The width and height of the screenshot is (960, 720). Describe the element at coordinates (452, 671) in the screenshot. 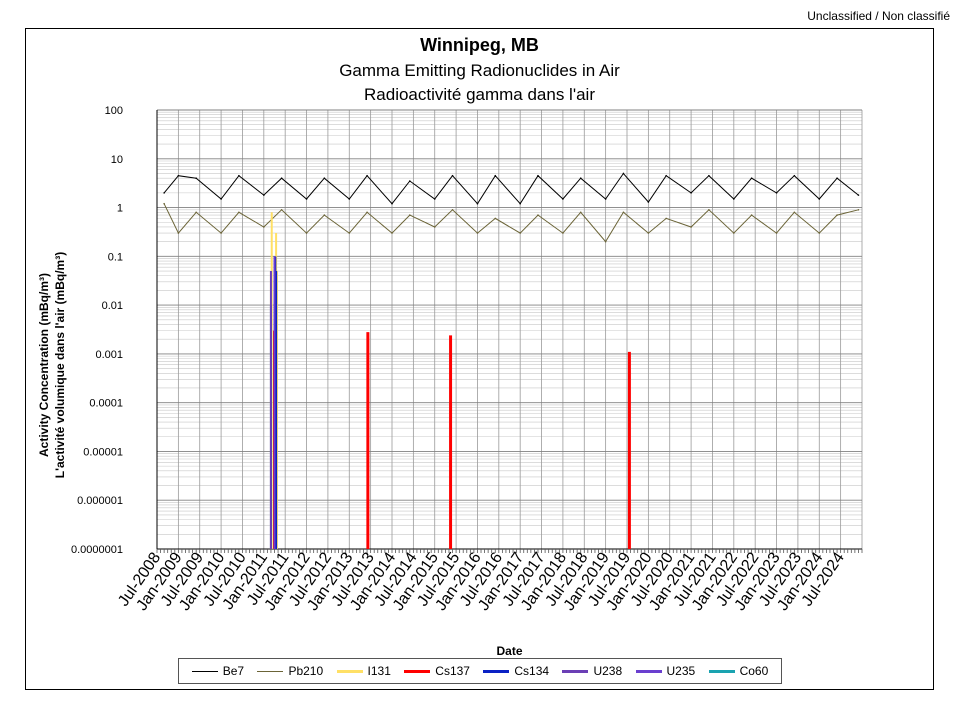

I see `legend-label: Cs137` at that location.